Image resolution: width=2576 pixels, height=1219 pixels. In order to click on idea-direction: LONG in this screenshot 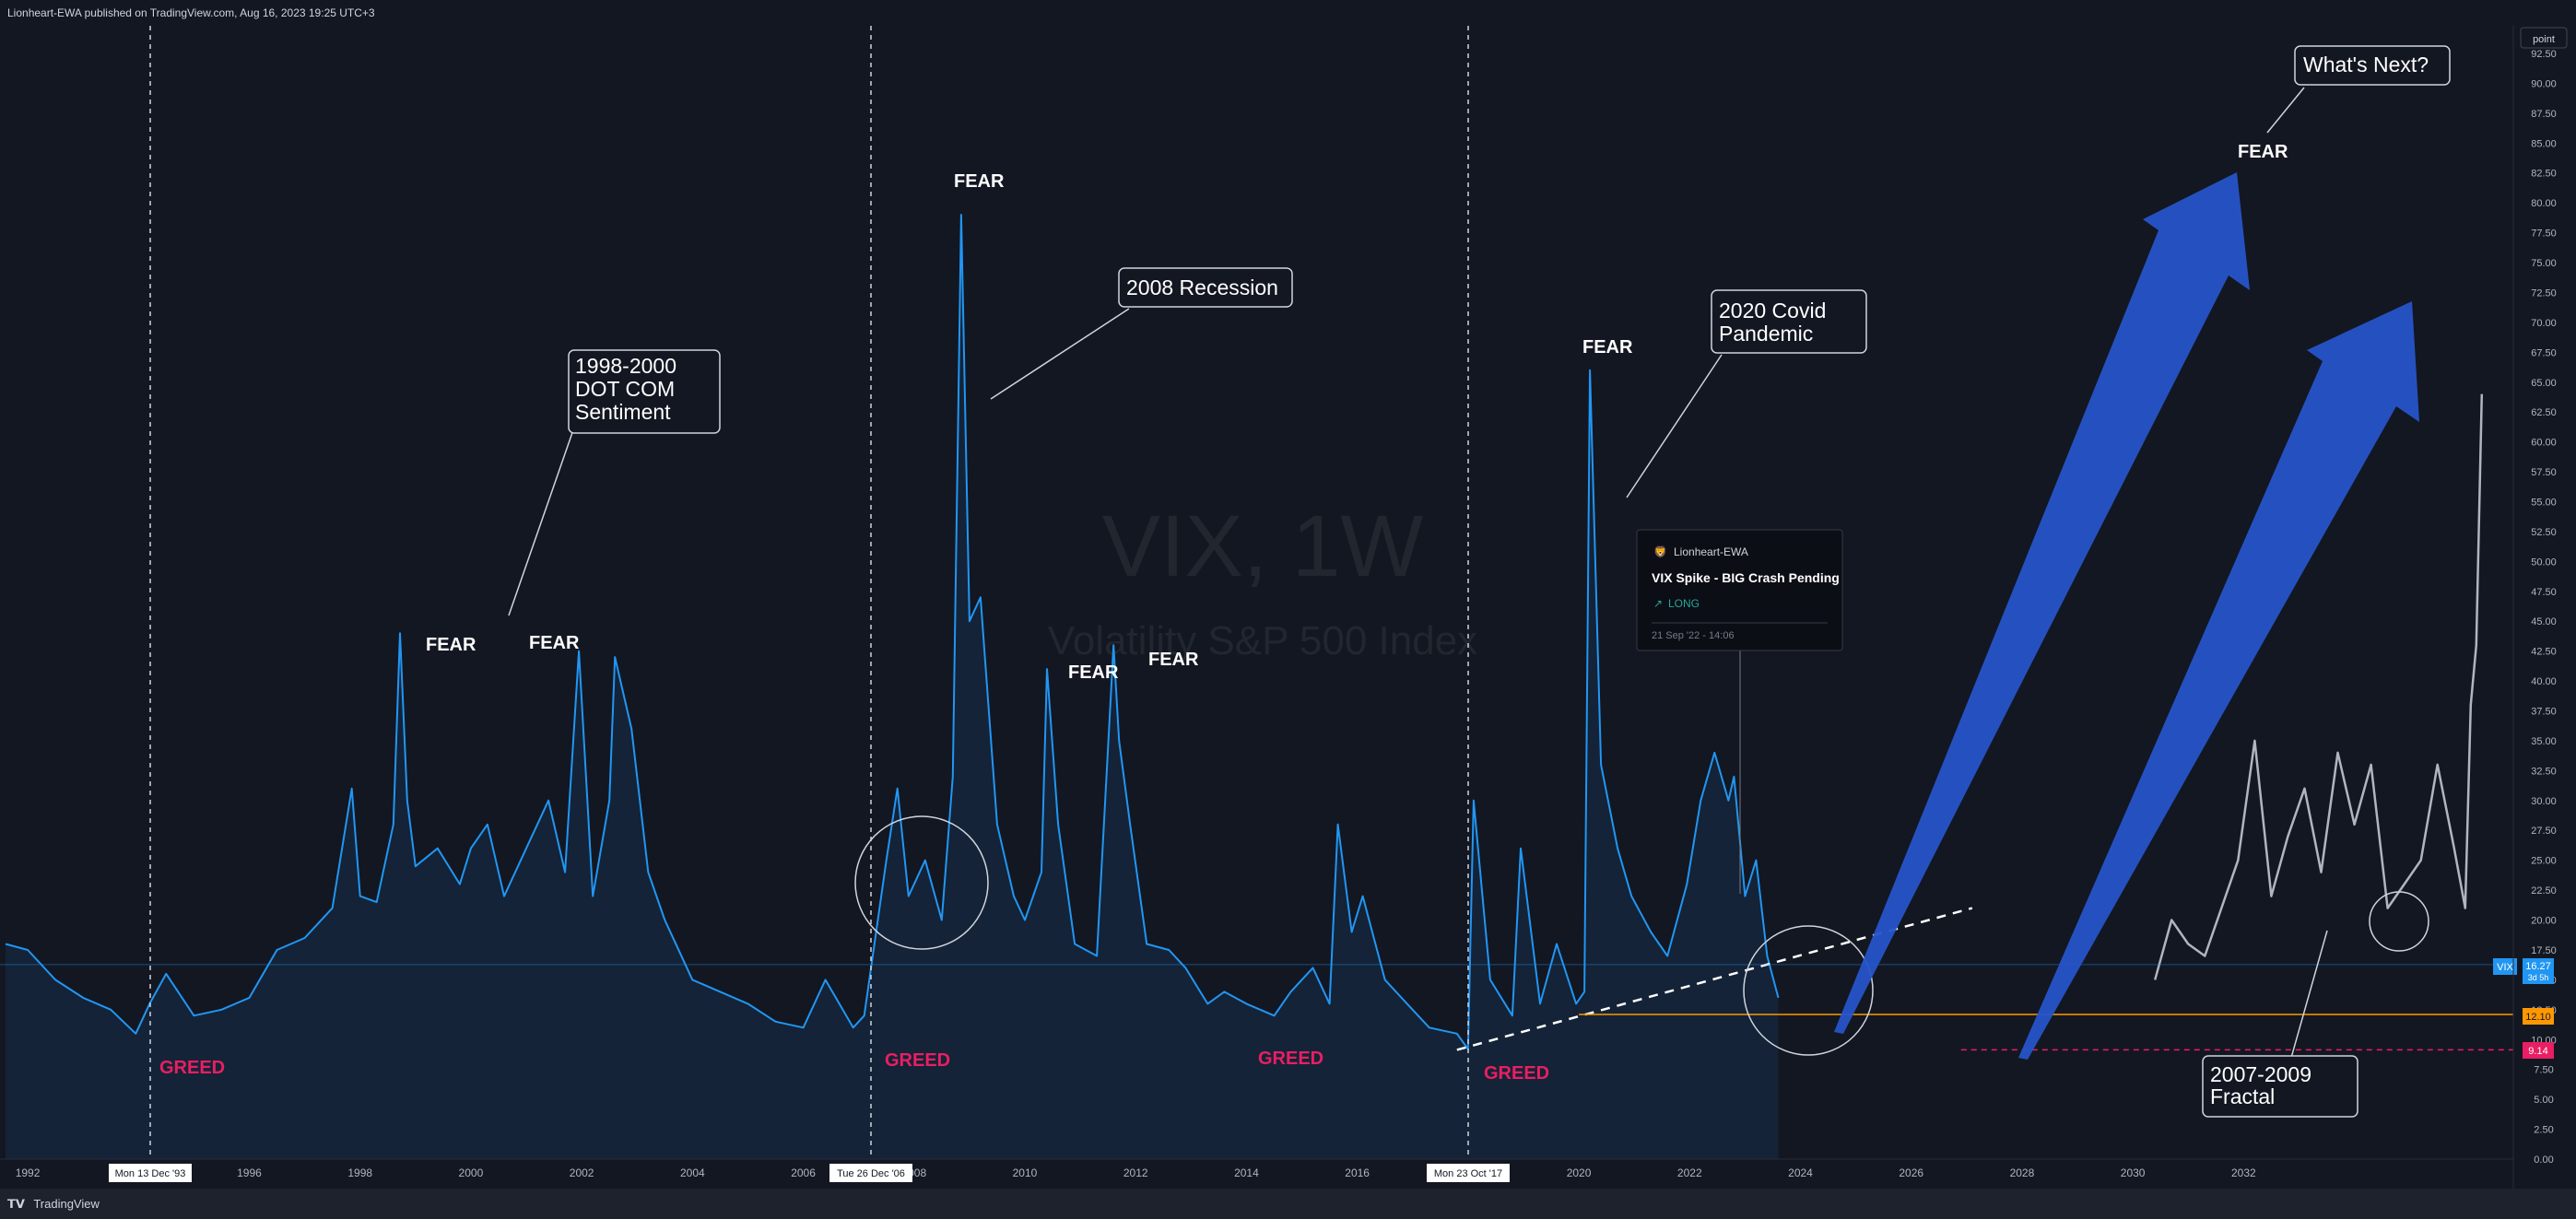, I will do `click(1684, 604)`.